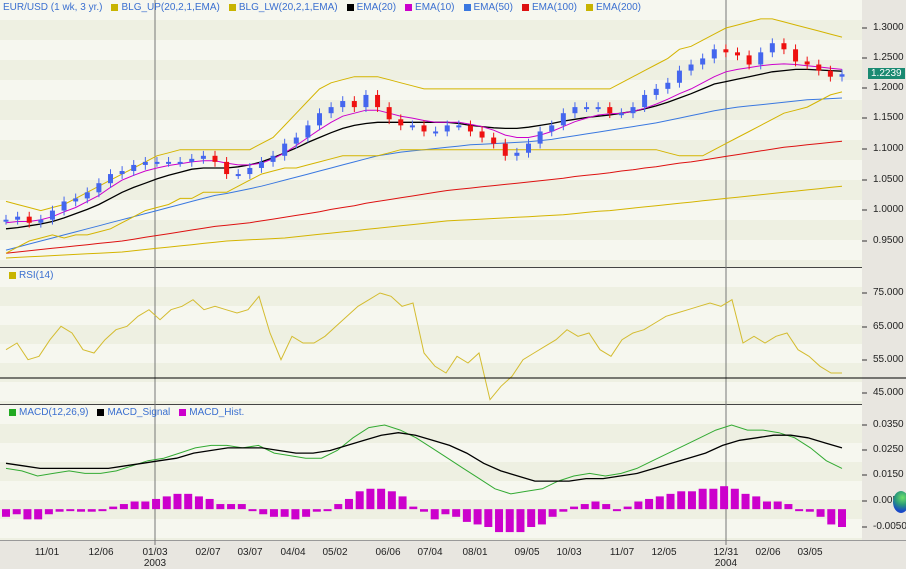  Describe the element at coordinates (886, 500) in the screenshot. I see `y-tick-label: 0.005` at that location.